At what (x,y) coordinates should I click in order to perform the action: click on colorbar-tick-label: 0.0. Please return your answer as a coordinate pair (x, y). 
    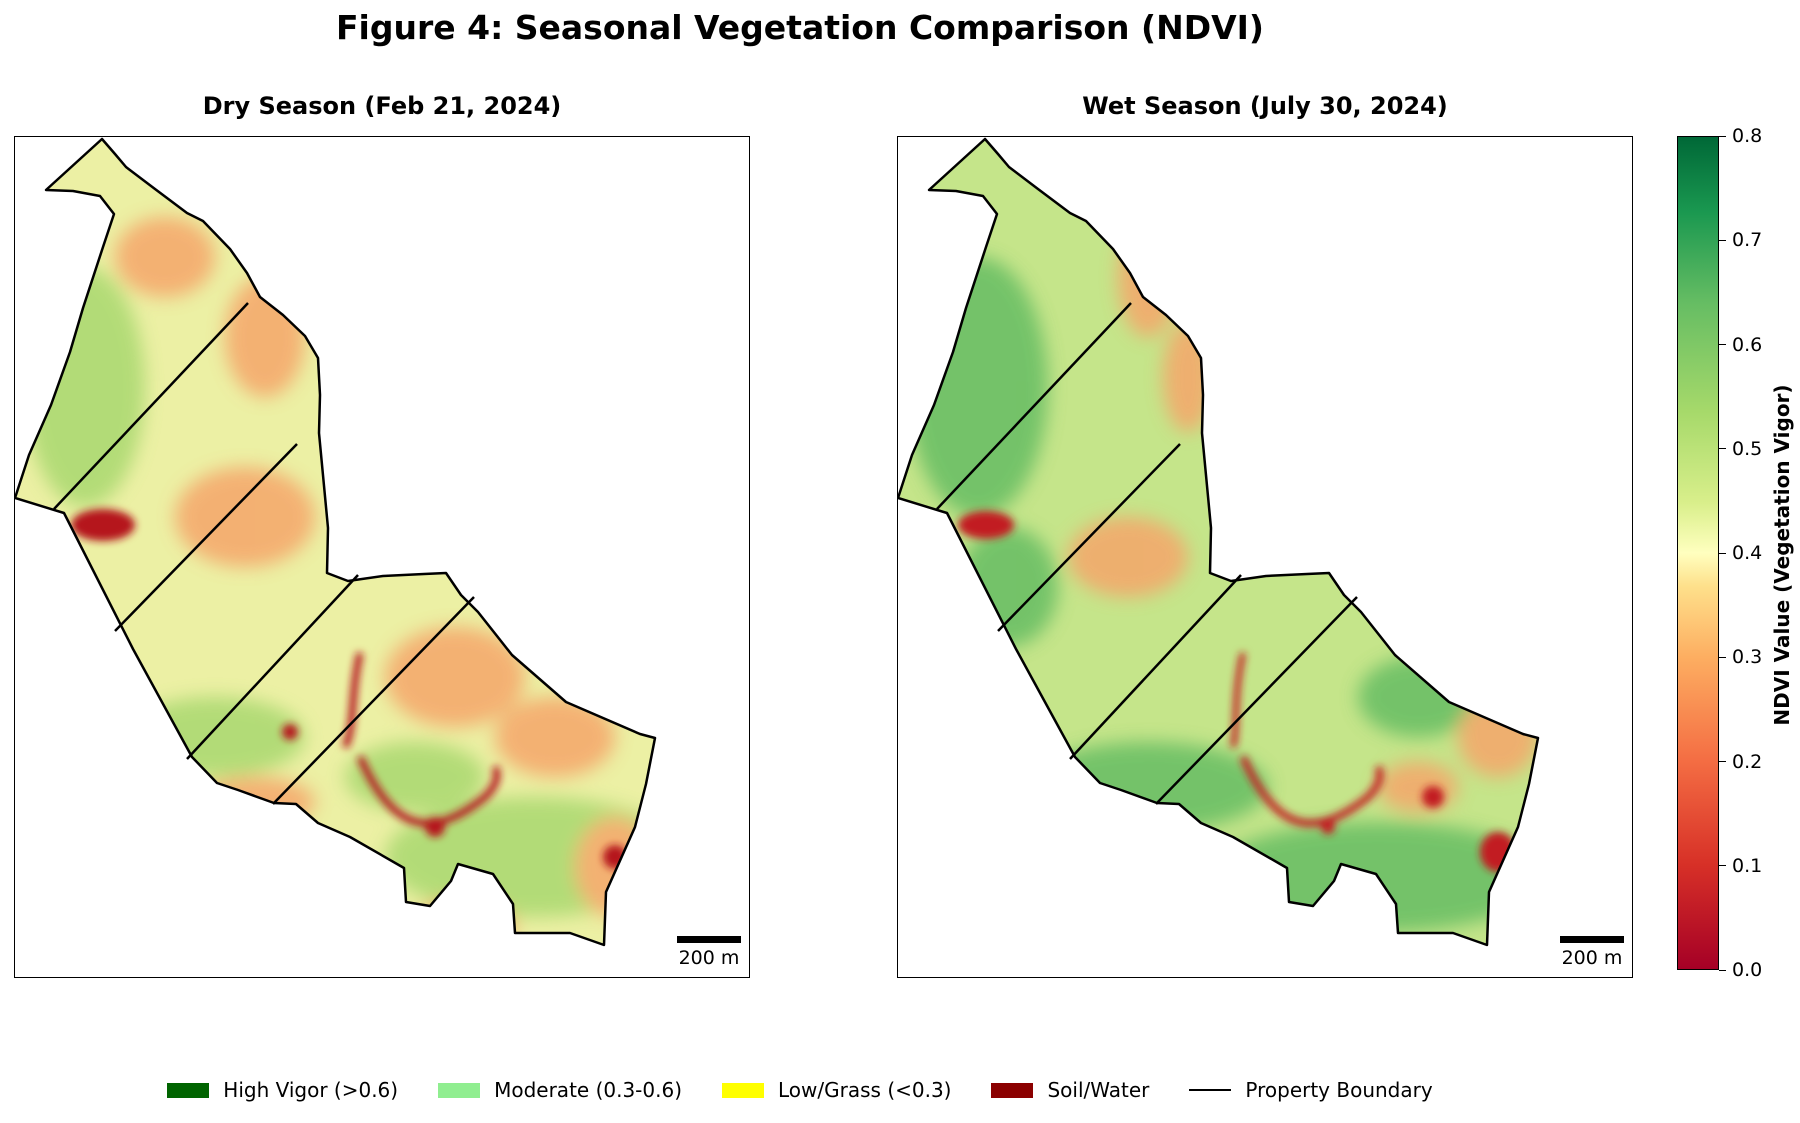
    Looking at the image, I should click on (1747, 970).